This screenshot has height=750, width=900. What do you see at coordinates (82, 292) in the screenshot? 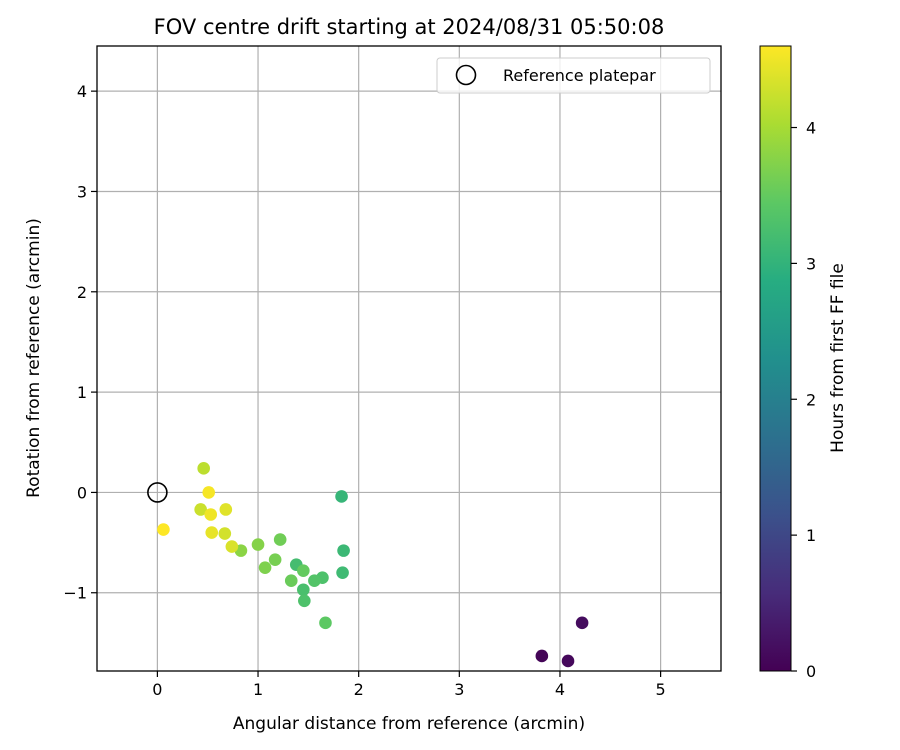
I see `y-tick-label: 2` at bounding box center [82, 292].